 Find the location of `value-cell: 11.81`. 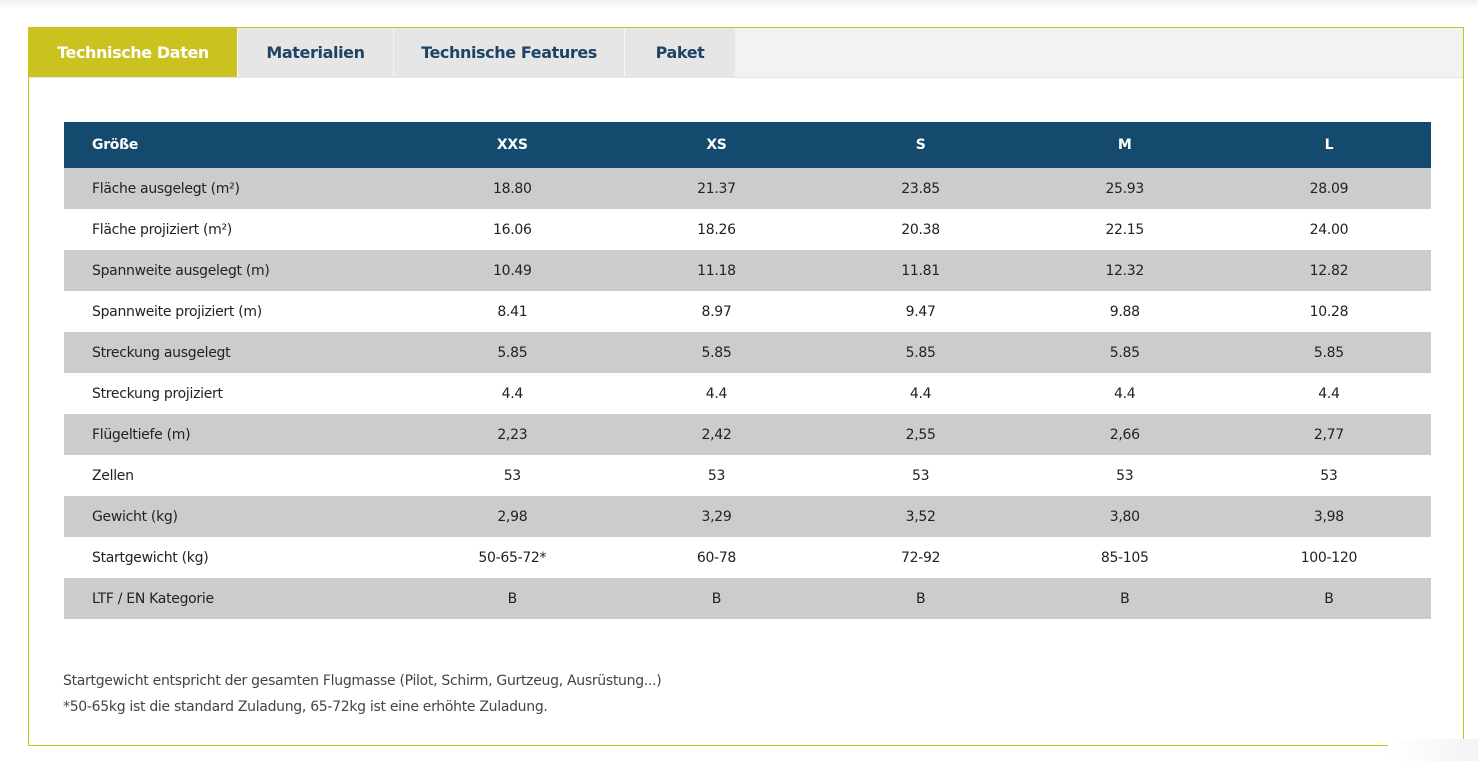

value-cell: 11.81 is located at coordinates (920, 270).